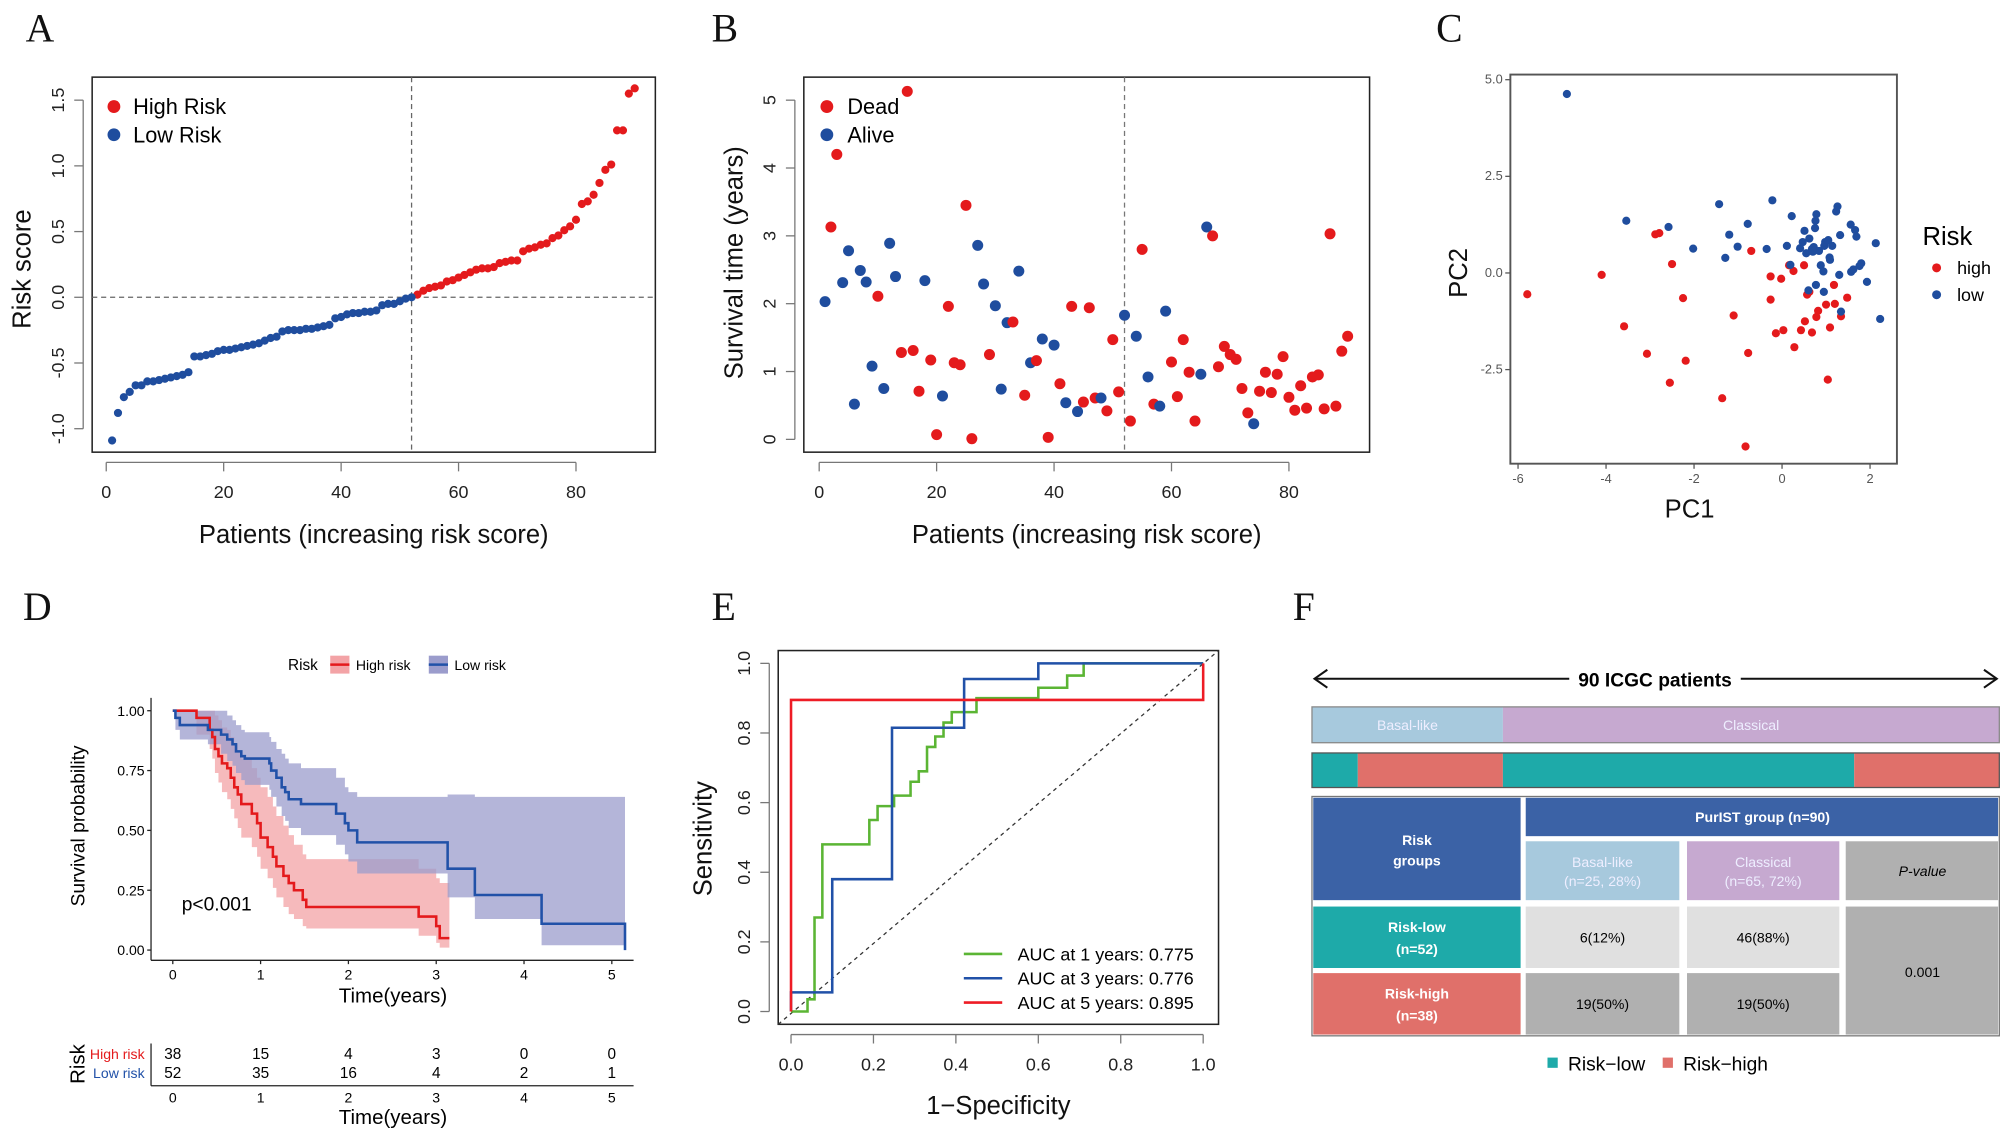 This screenshot has height=1136, width=2007. What do you see at coordinates (1172, 492) in the screenshot?
I see `x-tick-label: 60` at bounding box center [1172, 492].